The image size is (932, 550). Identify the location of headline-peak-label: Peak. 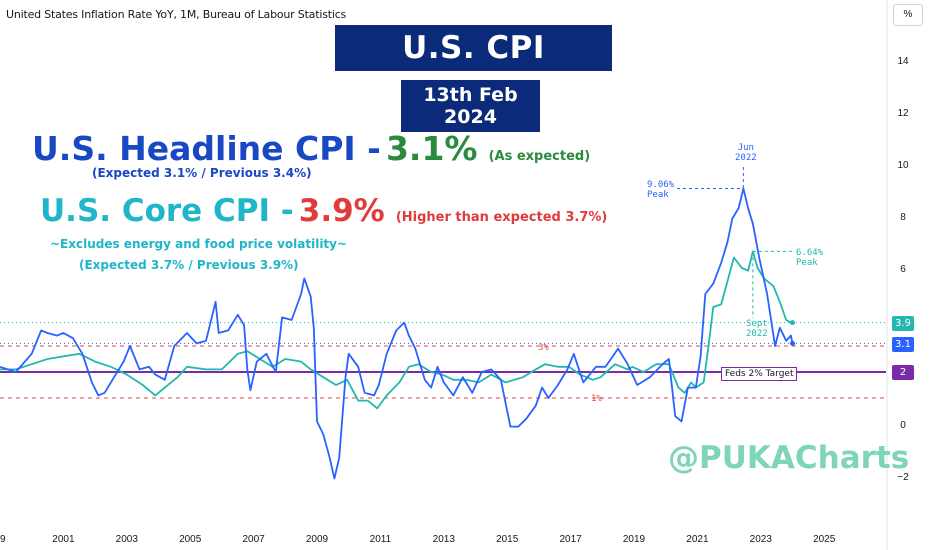
(658, 195).